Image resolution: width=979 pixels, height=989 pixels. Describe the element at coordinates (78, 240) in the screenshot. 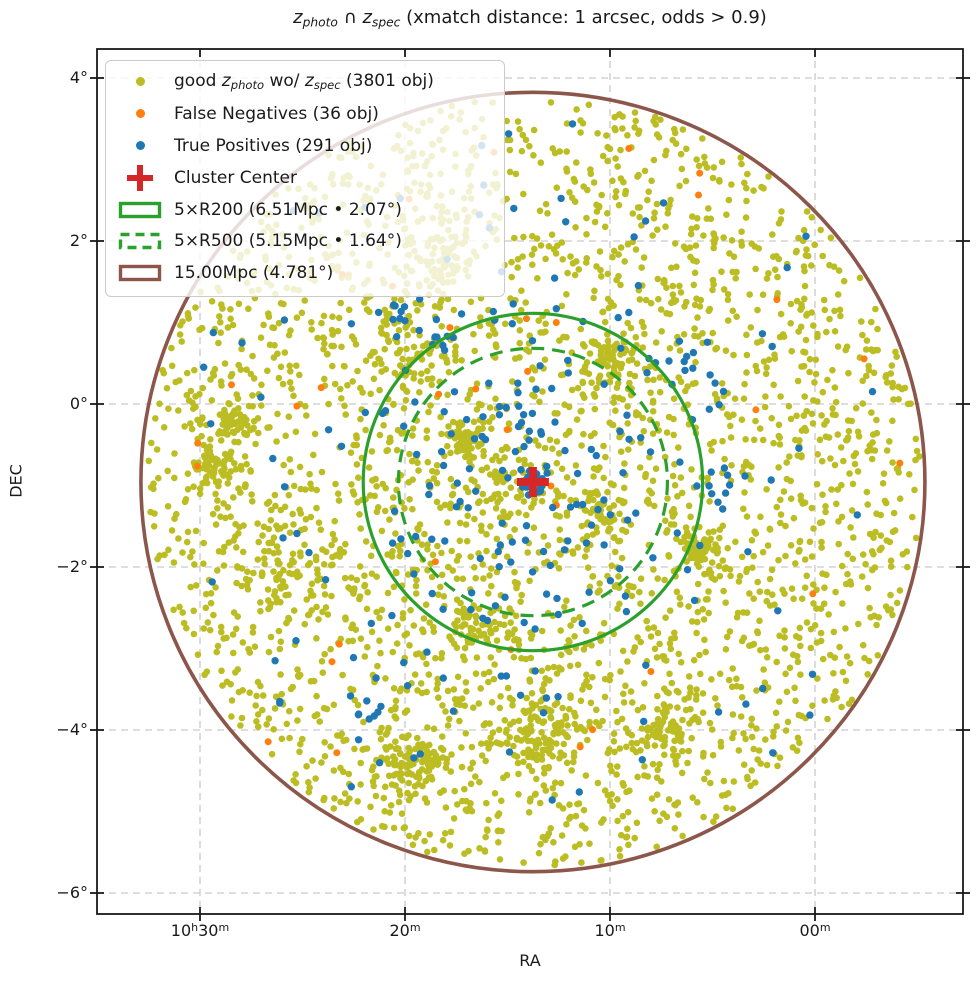

I see `y-tick-label: 2°` at that location.